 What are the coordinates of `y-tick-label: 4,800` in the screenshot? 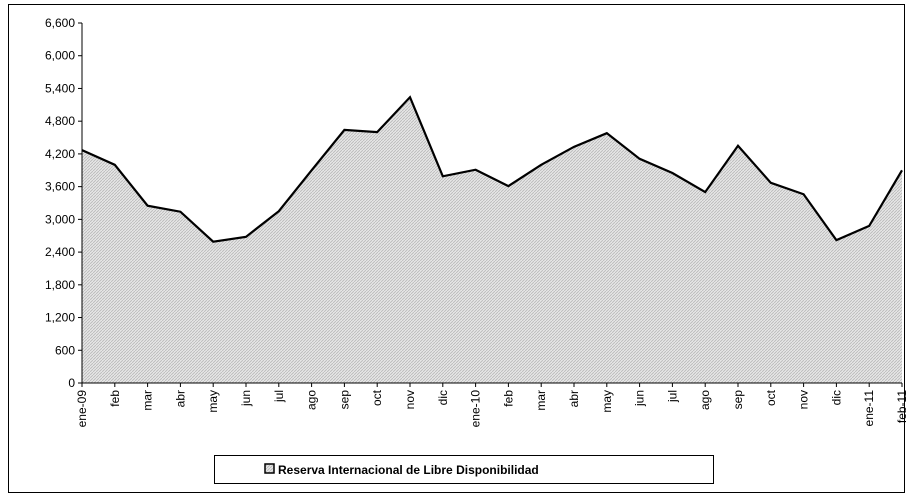 It's located at (60, 121).